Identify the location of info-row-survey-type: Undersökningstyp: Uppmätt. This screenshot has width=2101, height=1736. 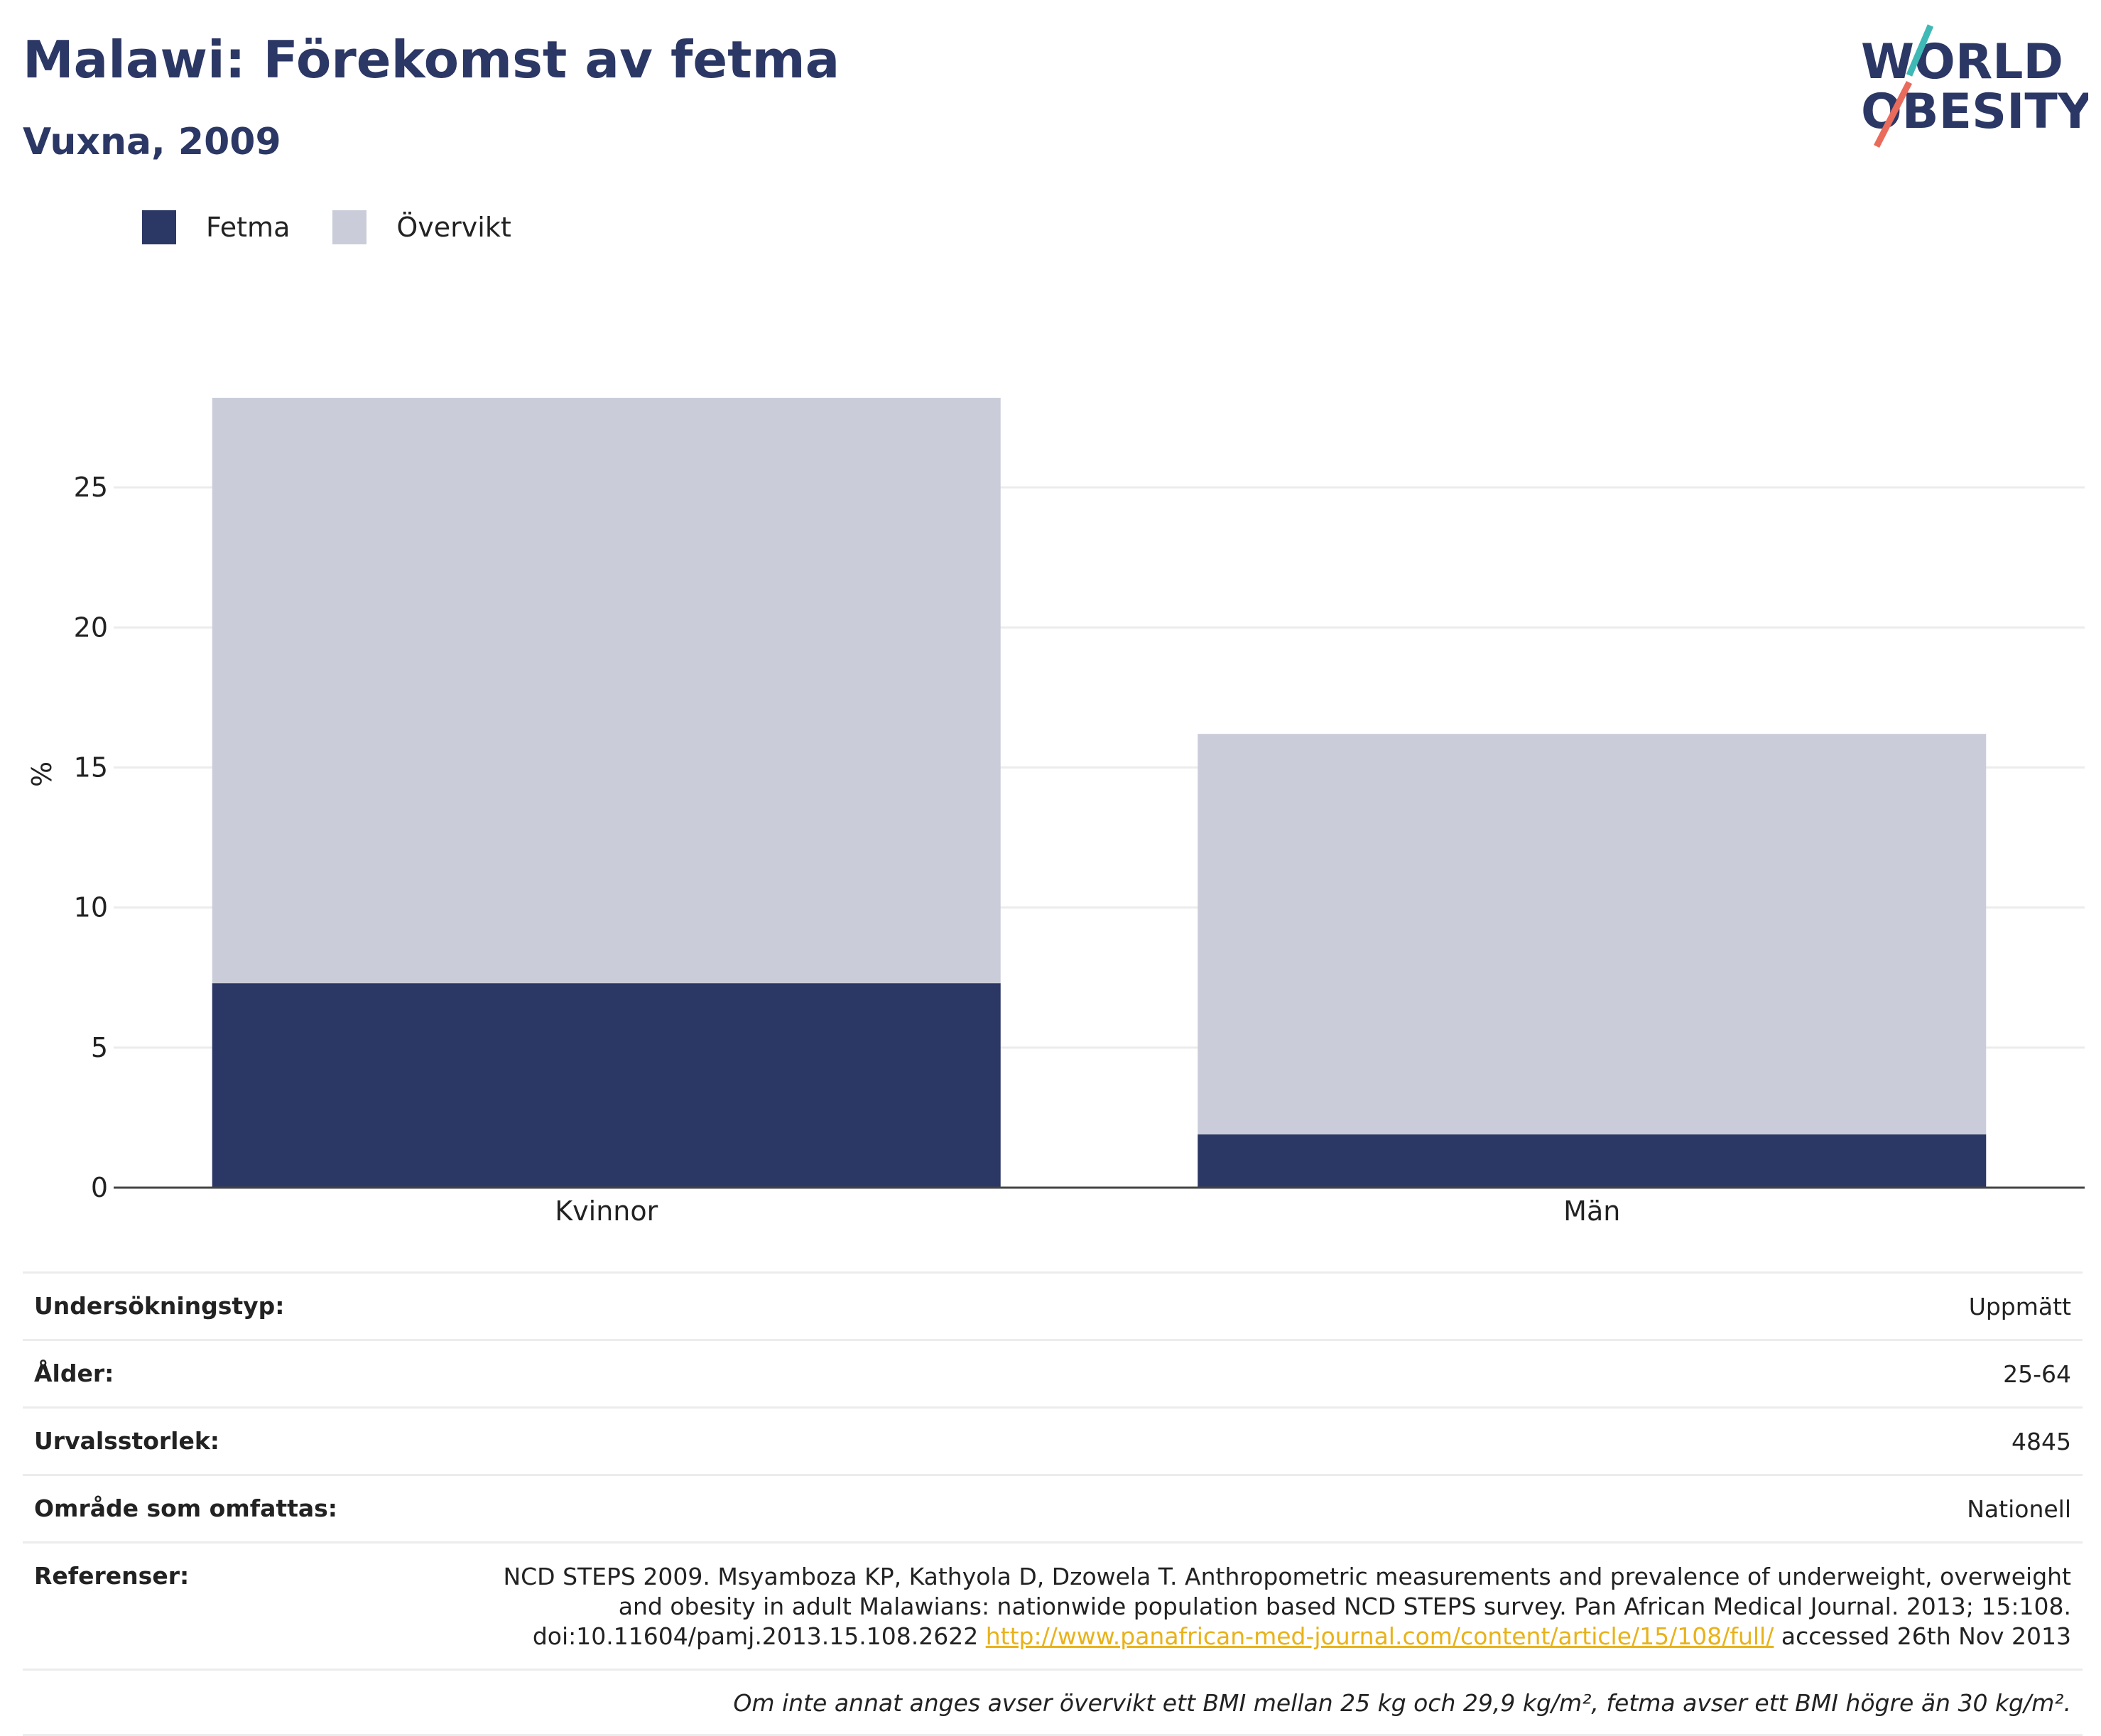
(1053, 1305).